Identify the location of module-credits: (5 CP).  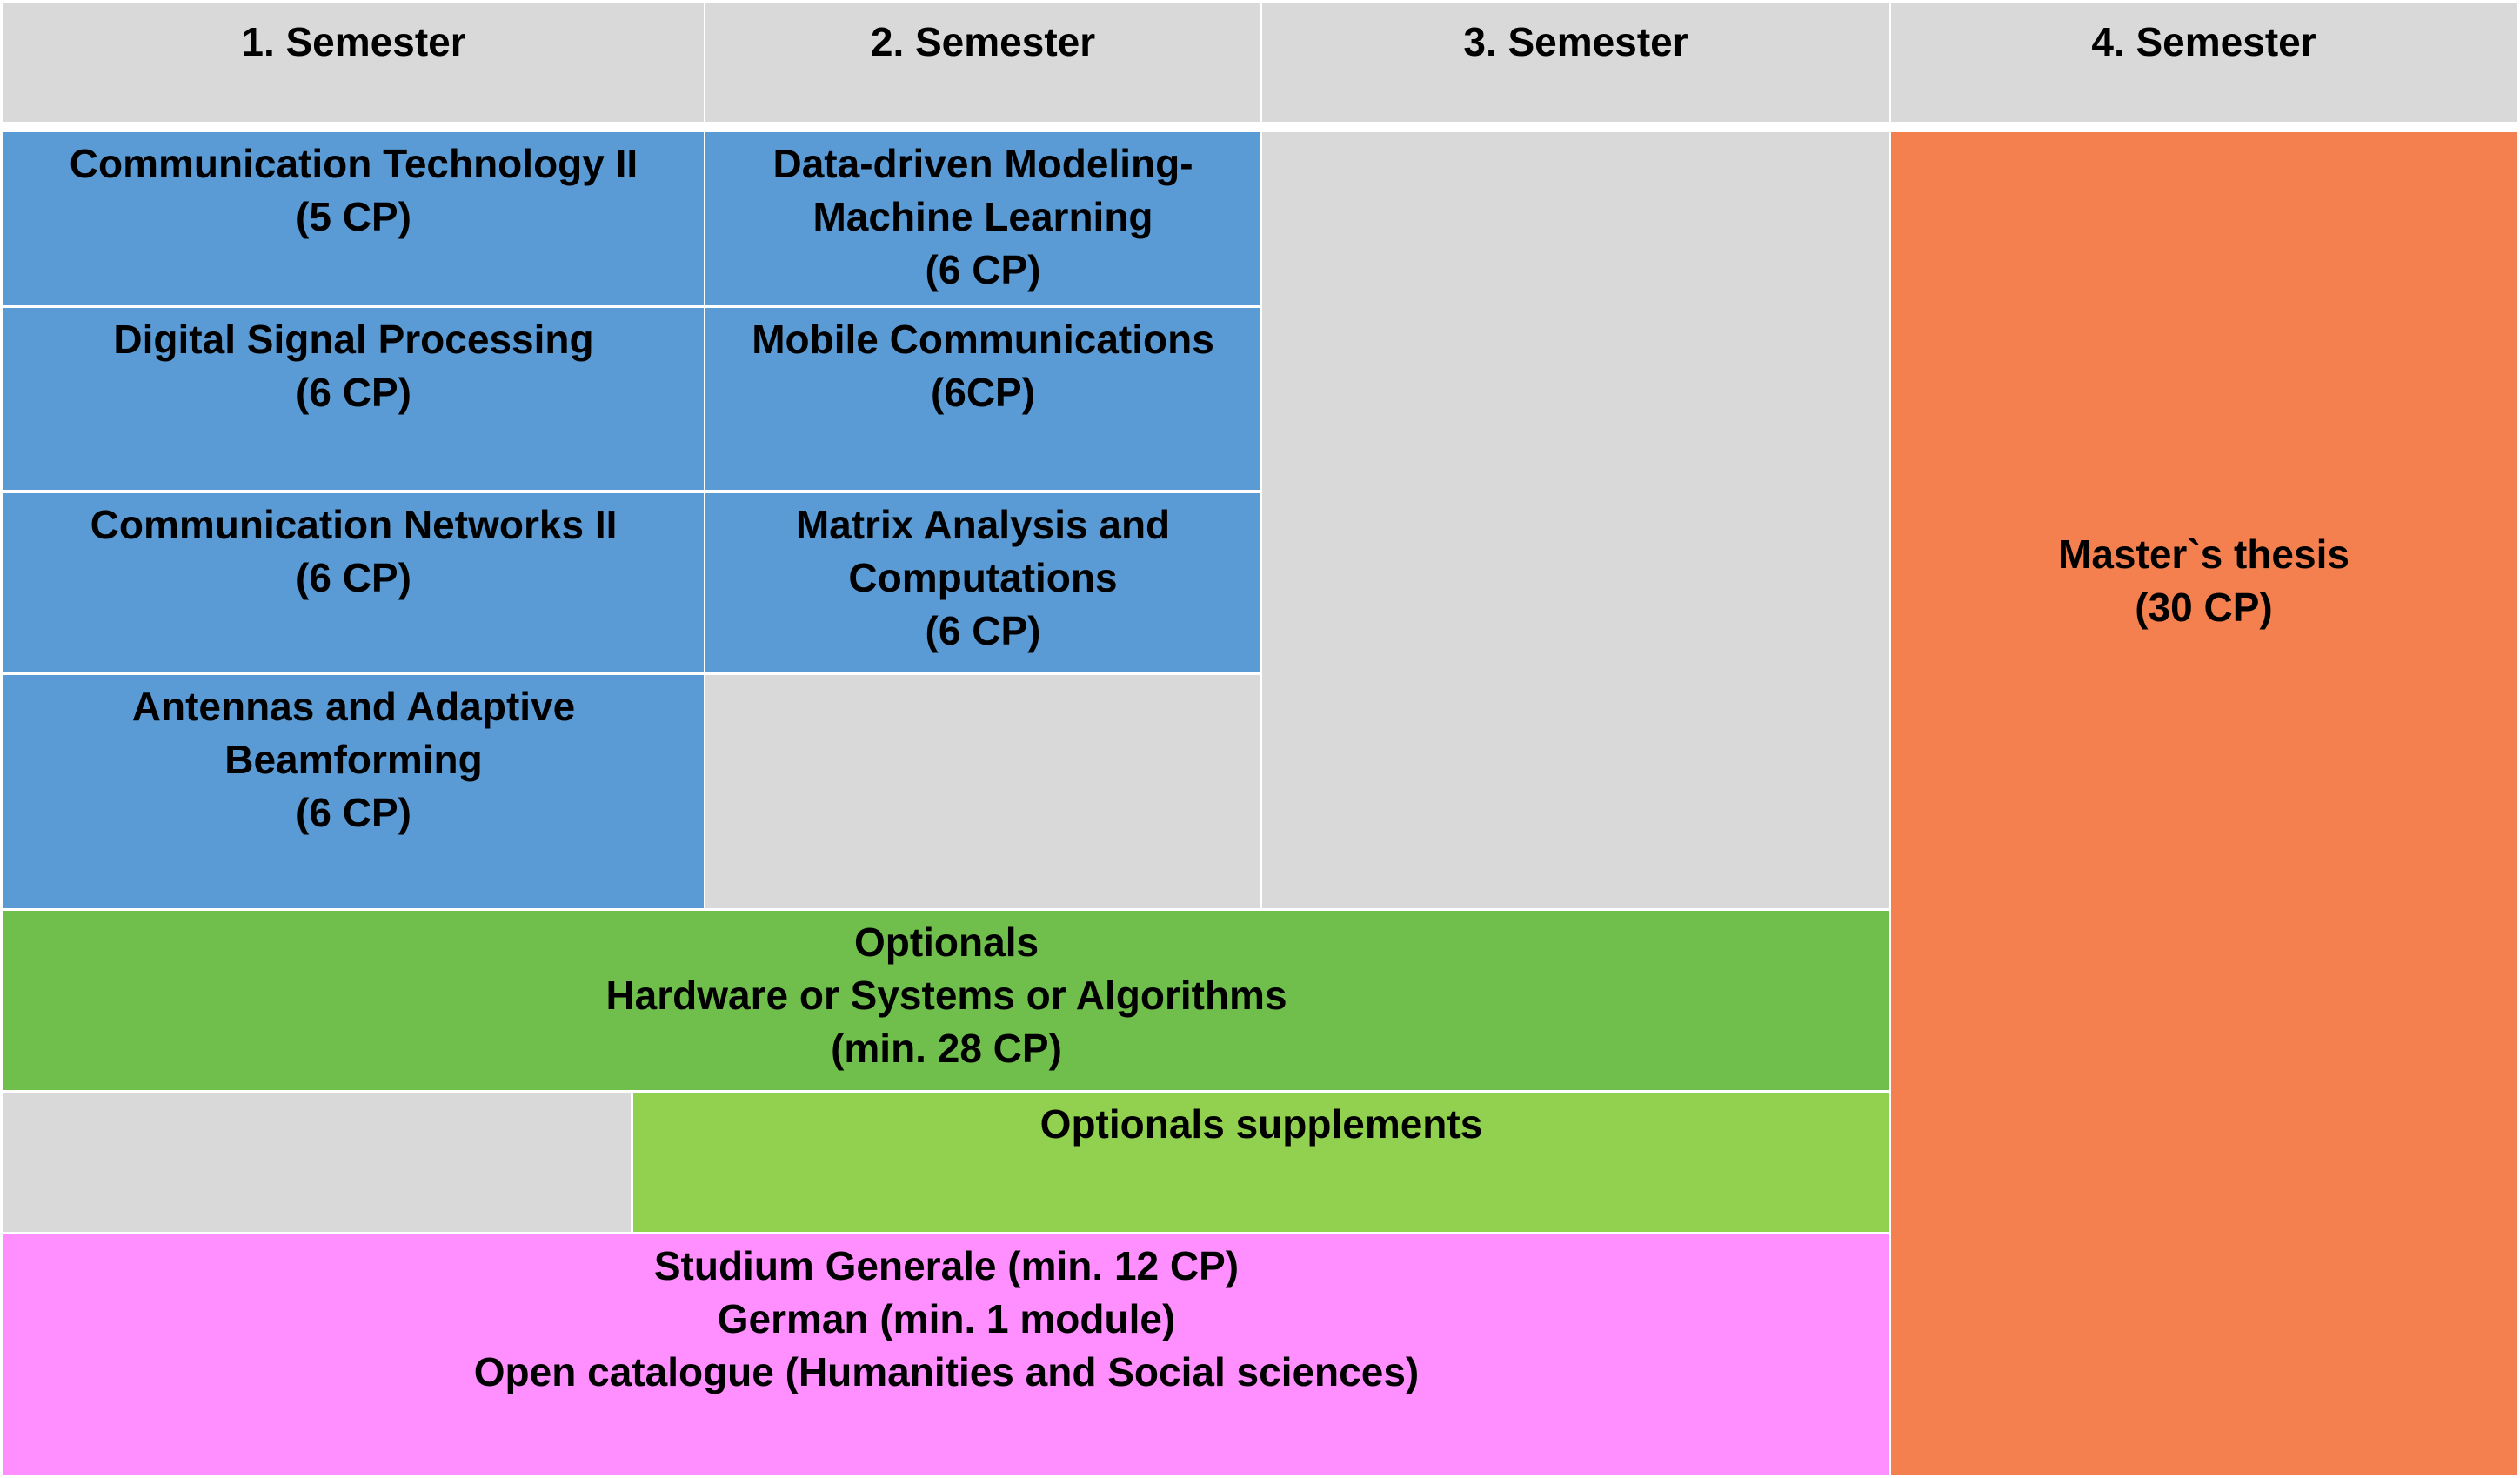
(353, 216).